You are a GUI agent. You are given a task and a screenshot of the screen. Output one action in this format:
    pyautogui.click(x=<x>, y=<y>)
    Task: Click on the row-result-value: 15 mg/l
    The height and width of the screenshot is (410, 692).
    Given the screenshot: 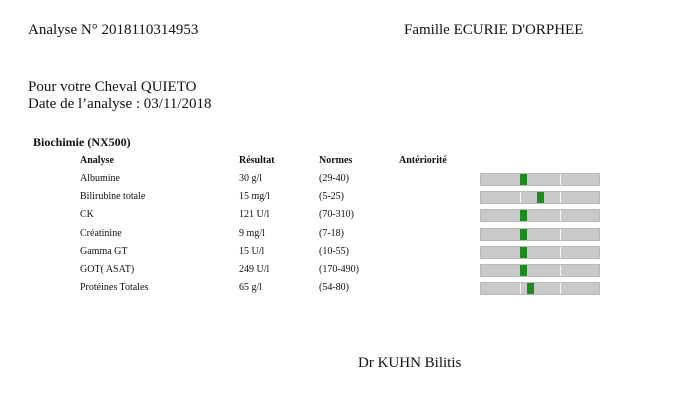 What is the action you would take?
    pyautogui.click(x=254, y=196)
    